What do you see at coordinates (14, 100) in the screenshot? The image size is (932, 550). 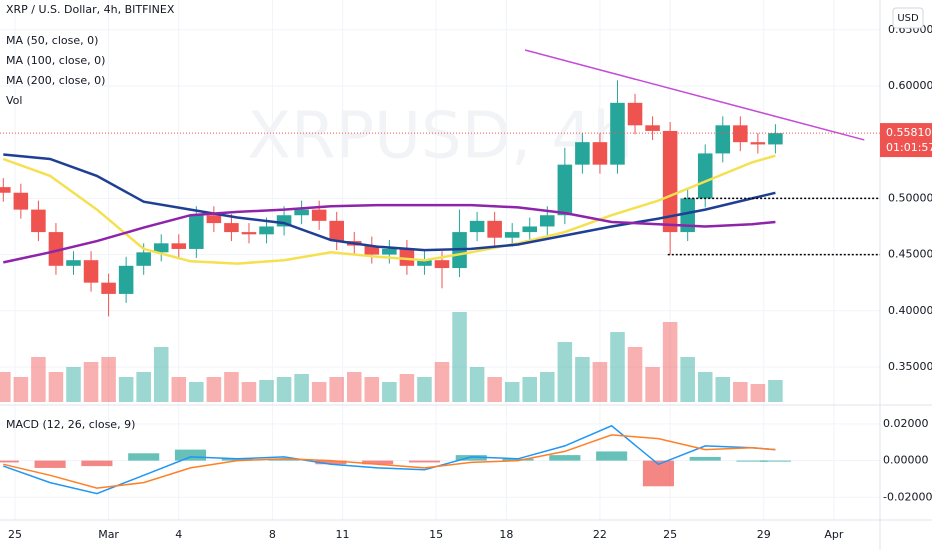 I see `legend-entry: Vol` at bounding box center [14, 100].